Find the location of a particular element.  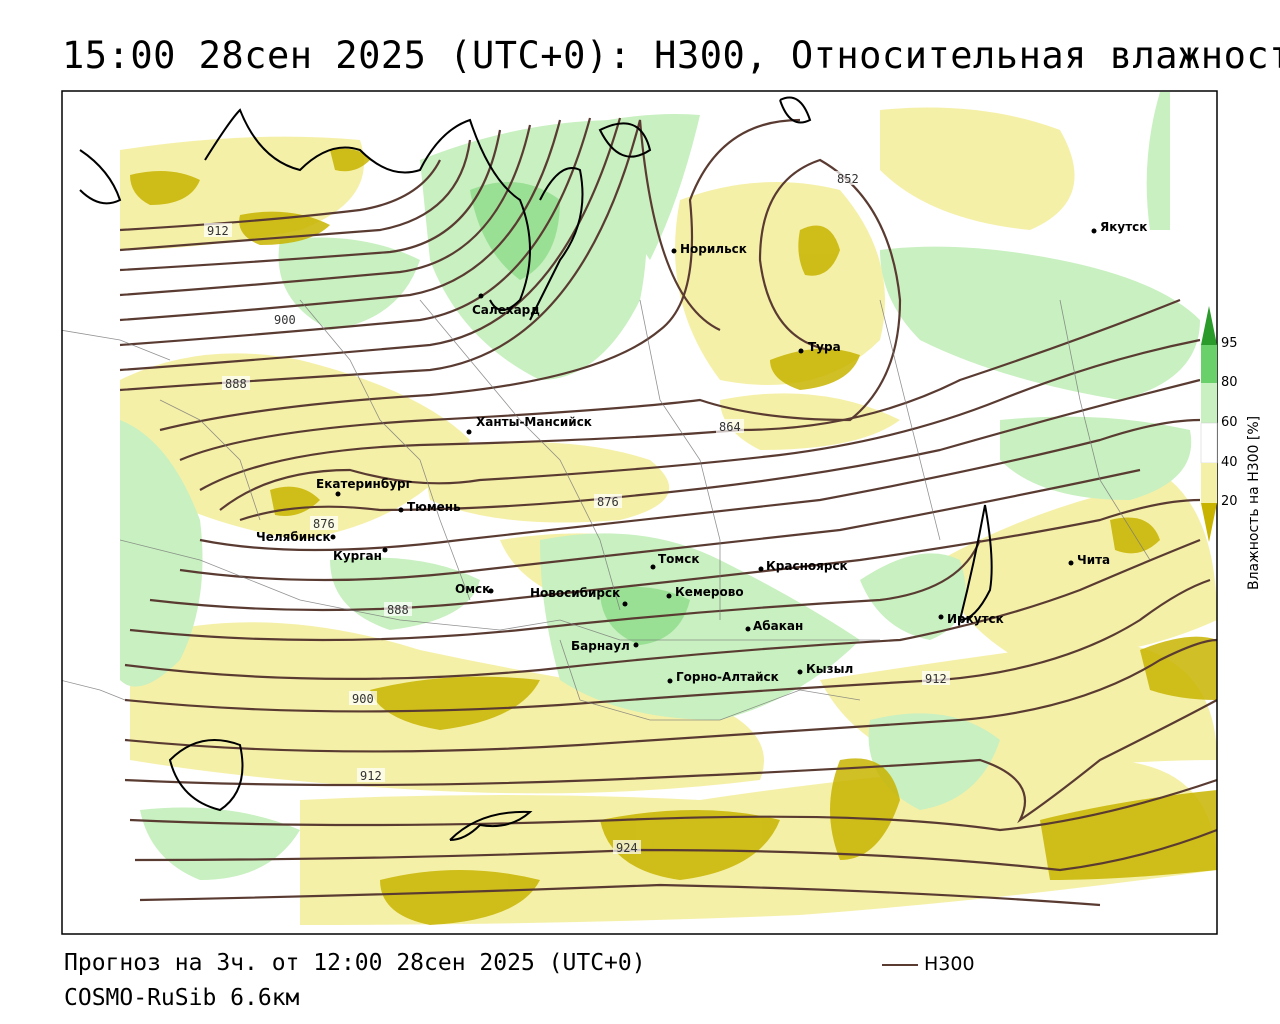

svg-text: Челябинск is located at coordinates (293, 537).